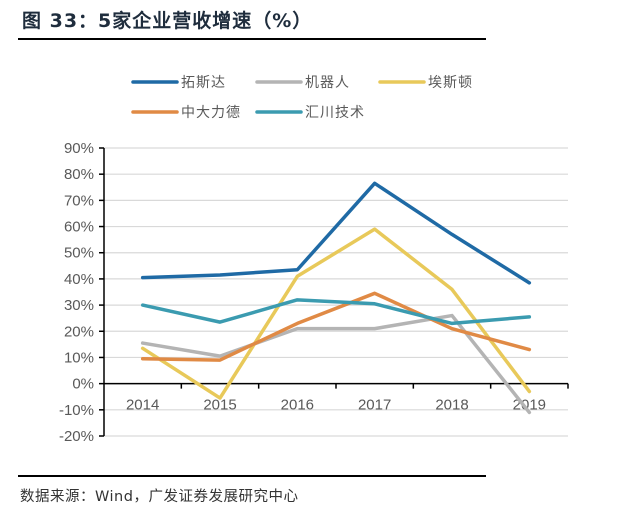 The height and width of the screenshot is (518, 624). I want to click on y-tick-label: -20%, so click(76, 436).